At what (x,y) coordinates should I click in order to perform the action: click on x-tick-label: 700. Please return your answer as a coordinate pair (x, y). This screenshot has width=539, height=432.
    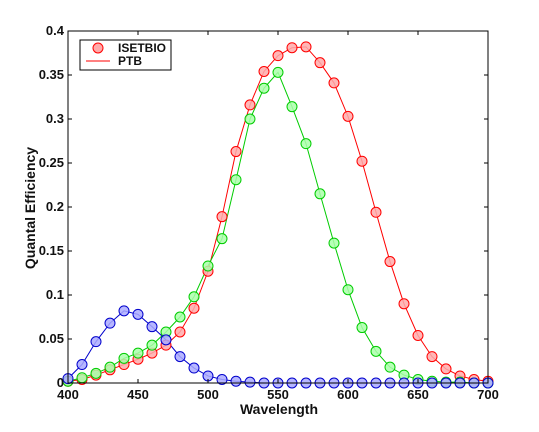
    Looking at the image, I should click on (488, 394).